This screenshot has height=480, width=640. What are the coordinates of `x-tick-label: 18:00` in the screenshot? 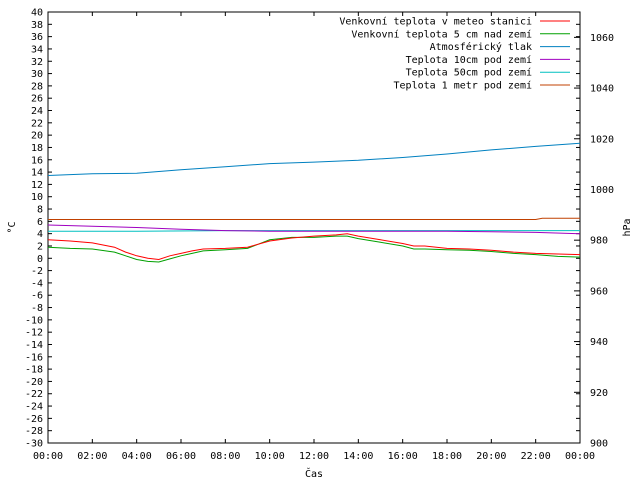 It's located at (447, 456).